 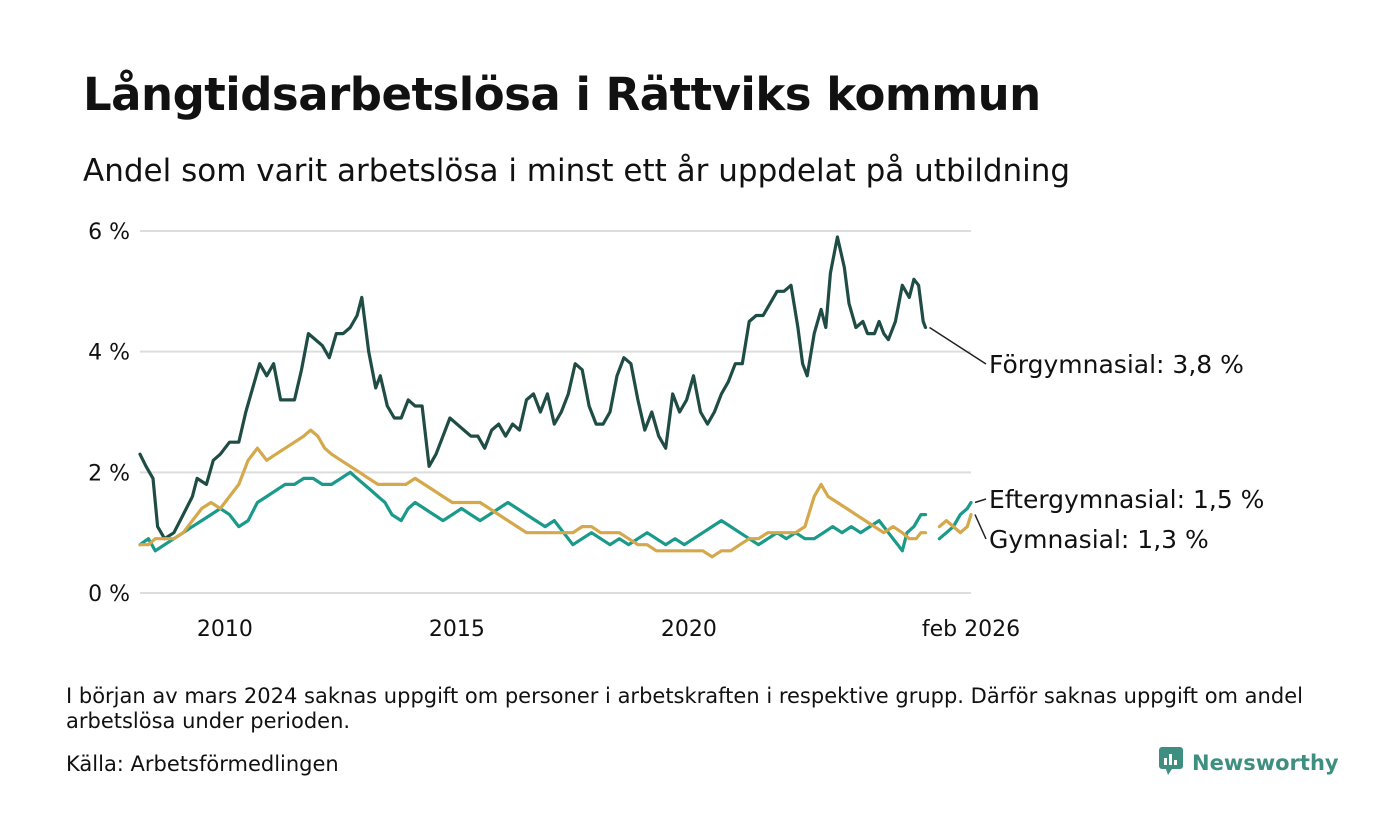 I want to click on x-tick-label: 2020, so click(x=689, y=629).